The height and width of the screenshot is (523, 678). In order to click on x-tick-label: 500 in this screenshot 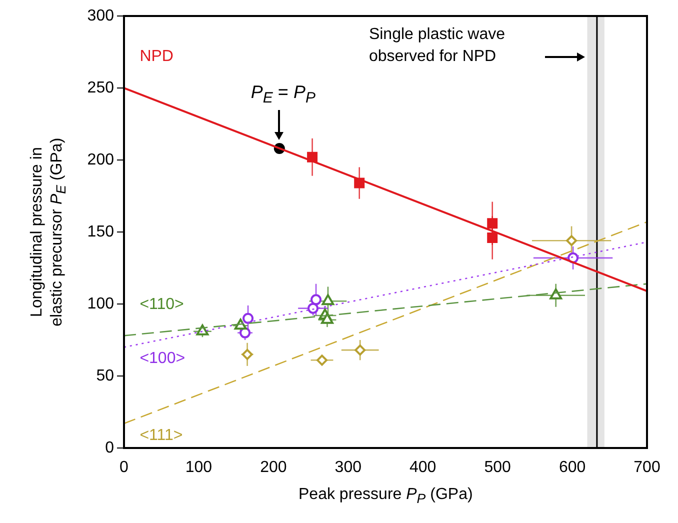, I will do `click(498, 467)`.